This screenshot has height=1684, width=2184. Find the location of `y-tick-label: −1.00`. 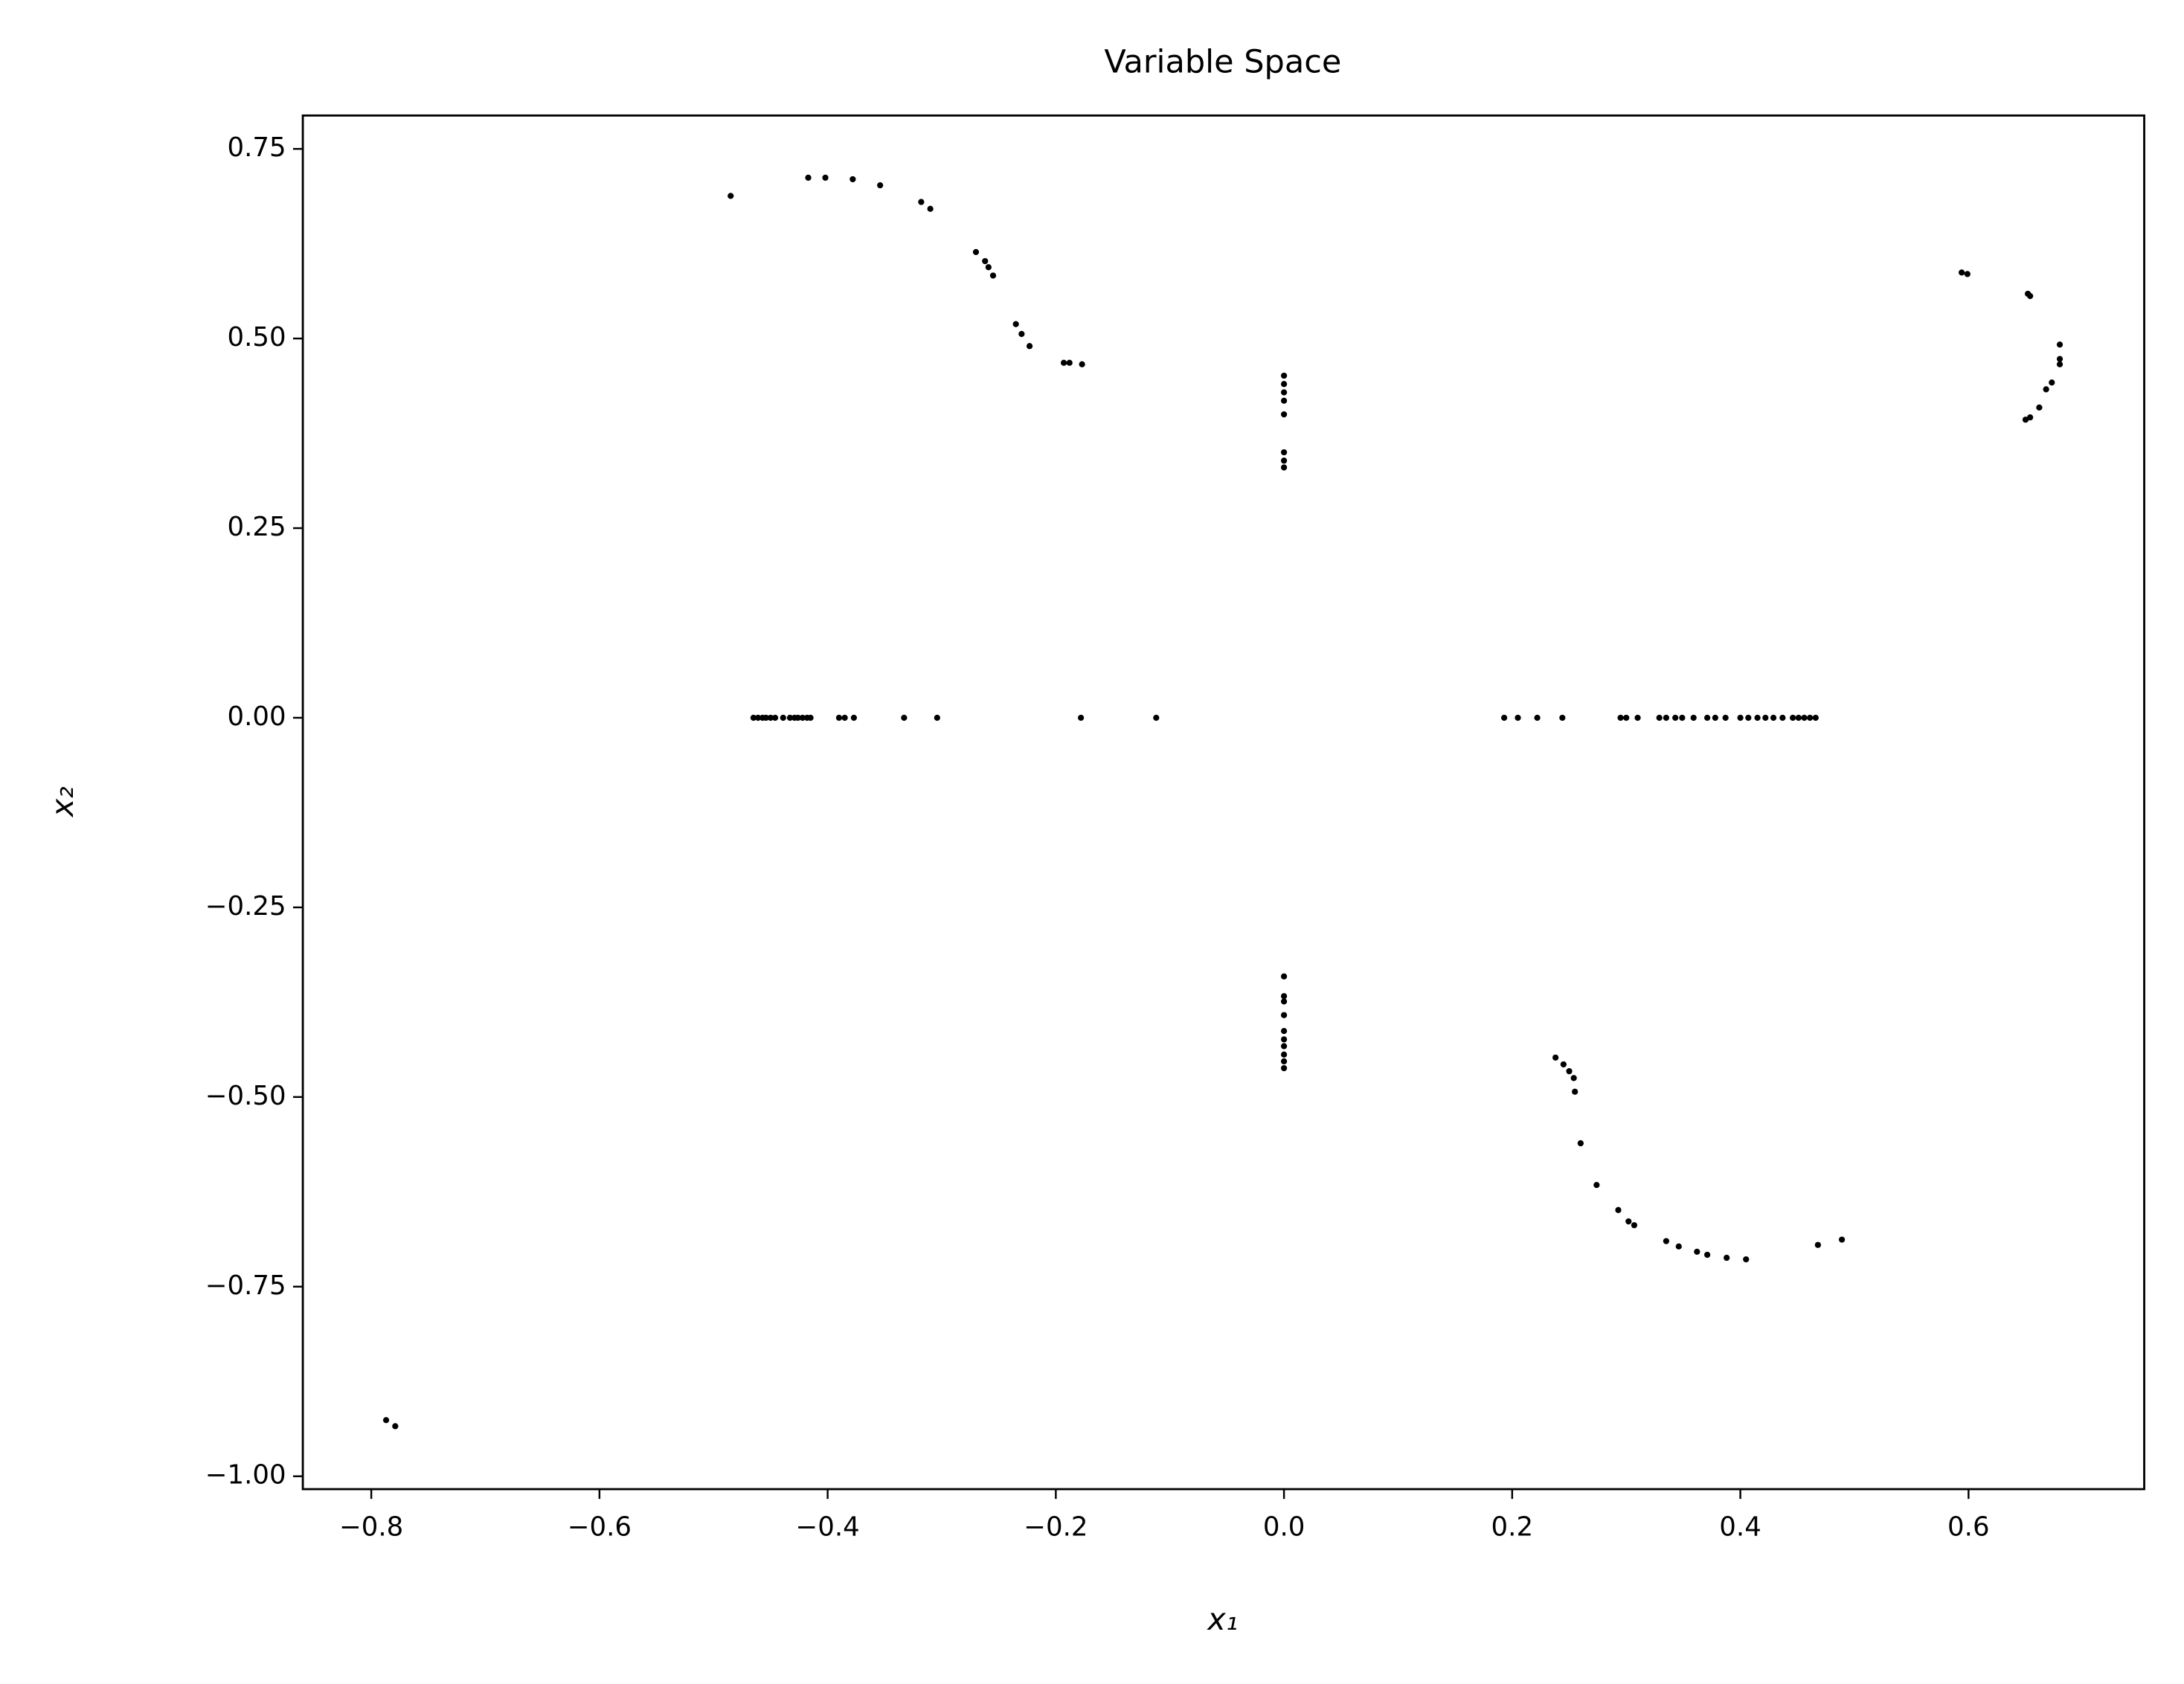

y-tick-label: −1.00 is located at coordinates (245, 1475).